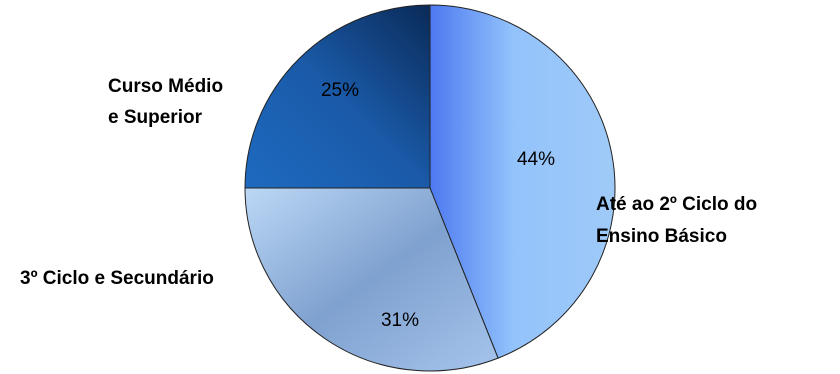  What do you see at coordinates (661, 236) in the screenshot?
I see `slice-category-label-line: Ensino Básico` at bounding box center [661, 236].